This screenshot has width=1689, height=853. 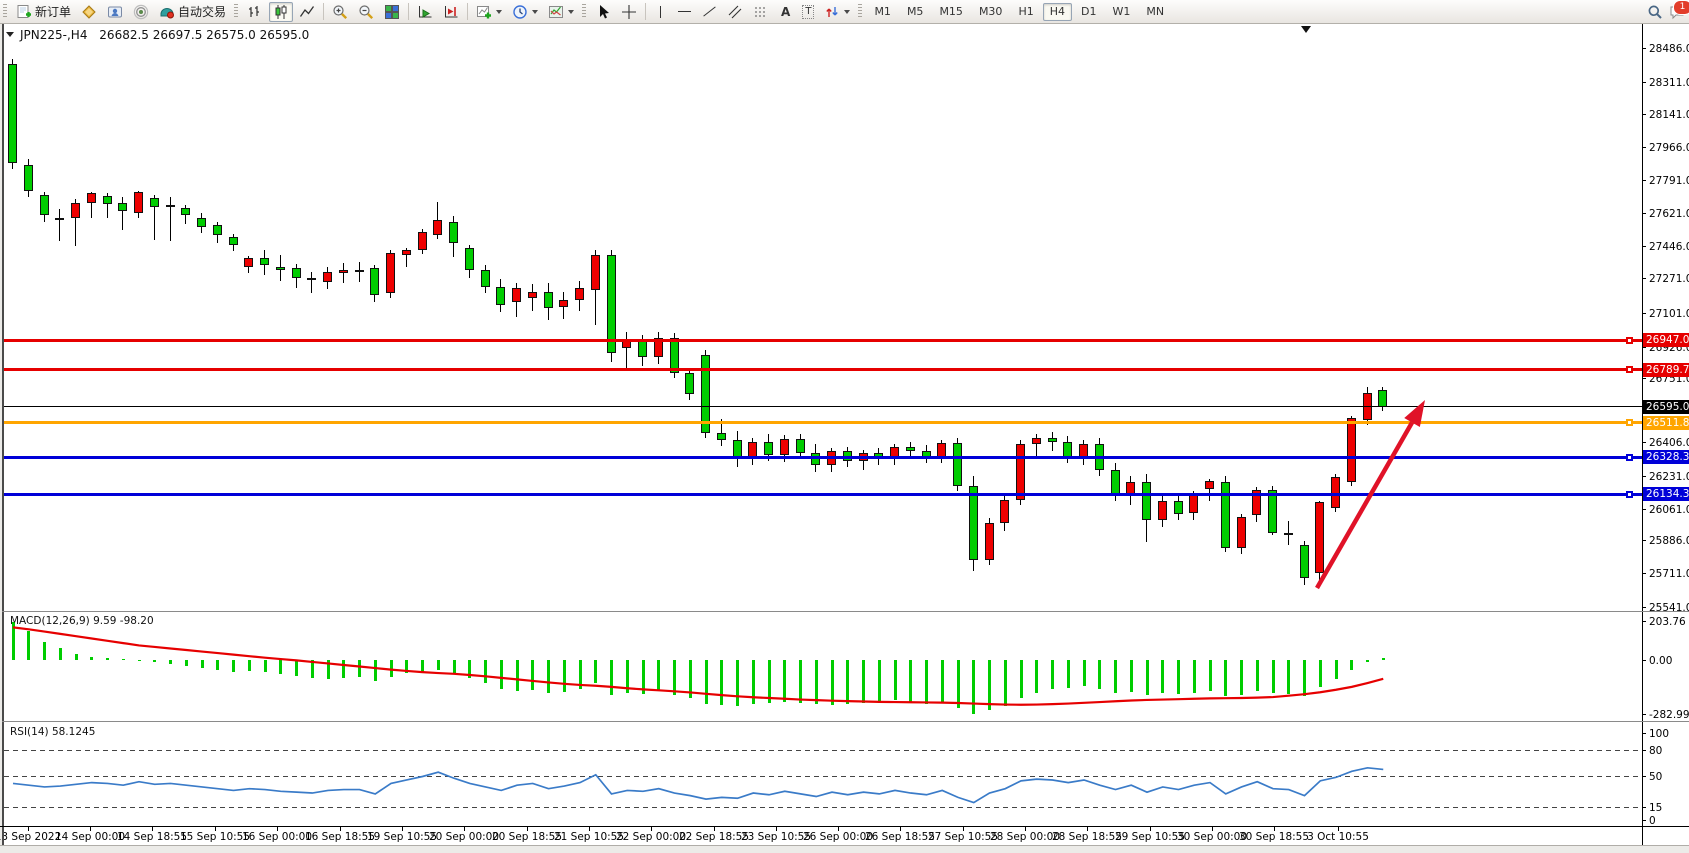 I want to click on vertical-line-icon, so click(x=661, y=11).